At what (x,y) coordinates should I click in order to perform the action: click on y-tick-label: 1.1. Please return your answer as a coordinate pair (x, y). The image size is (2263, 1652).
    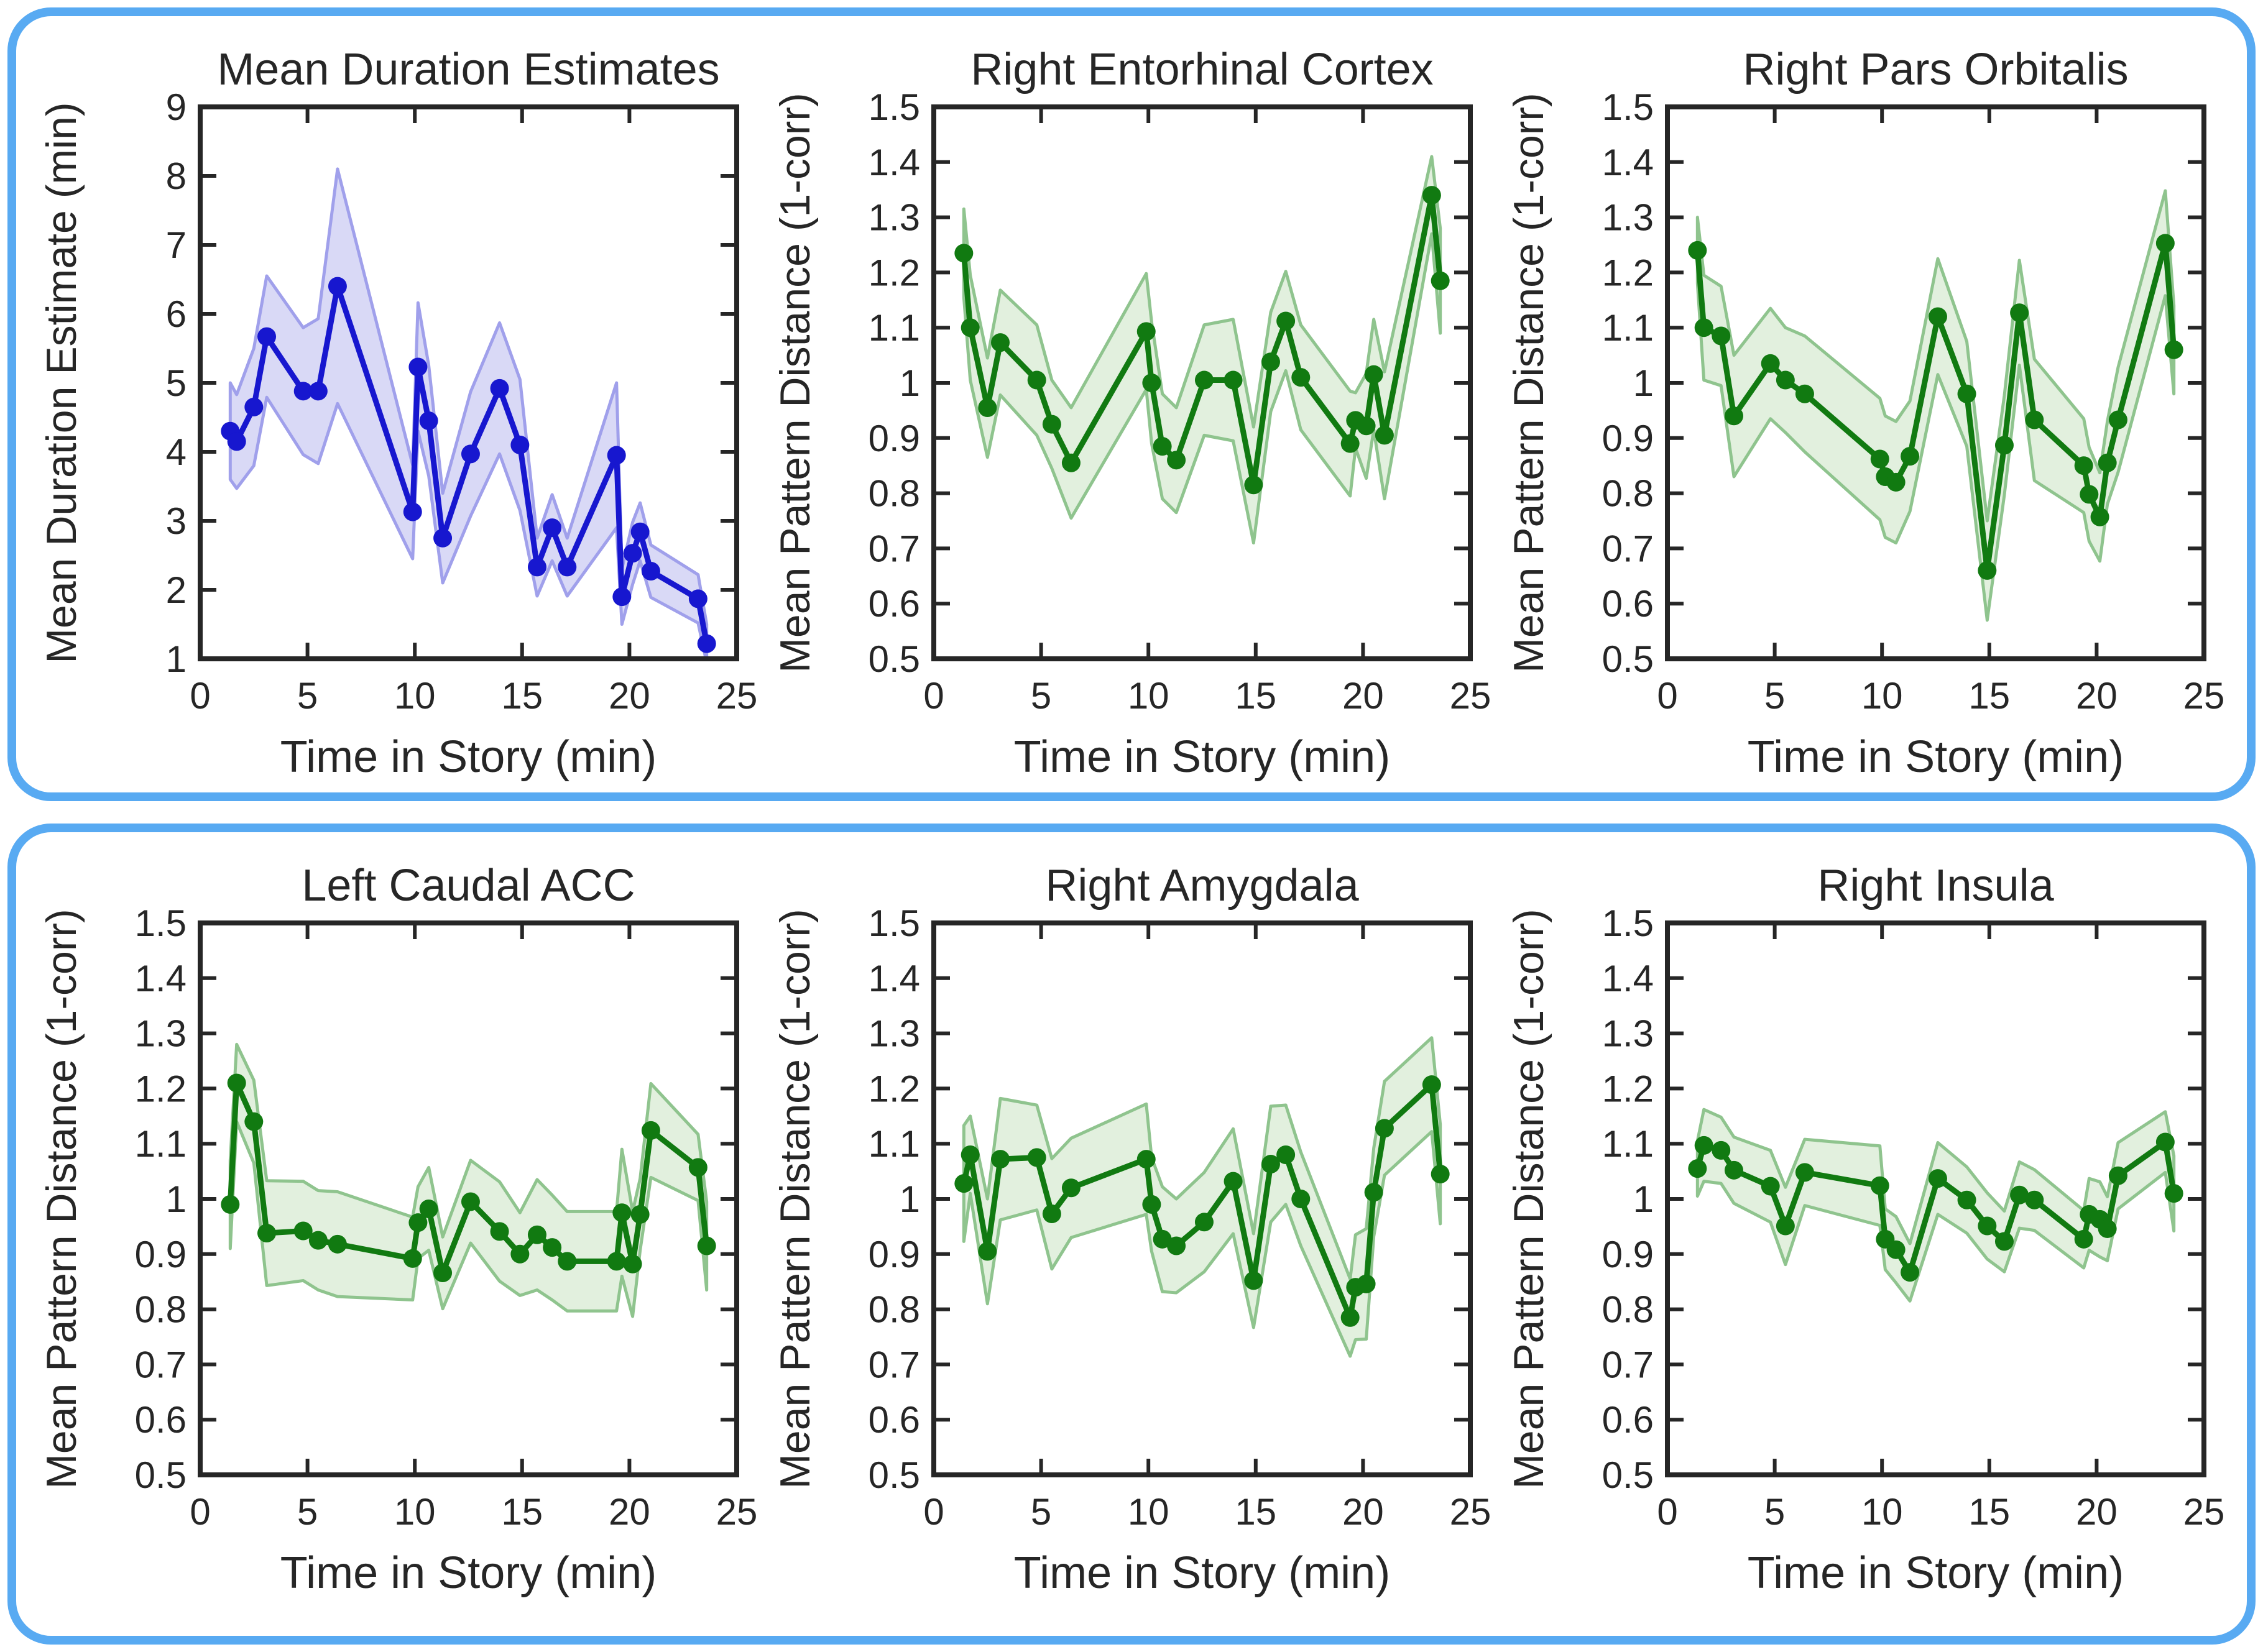
    Looking at the image, I should click on (1628, 328).